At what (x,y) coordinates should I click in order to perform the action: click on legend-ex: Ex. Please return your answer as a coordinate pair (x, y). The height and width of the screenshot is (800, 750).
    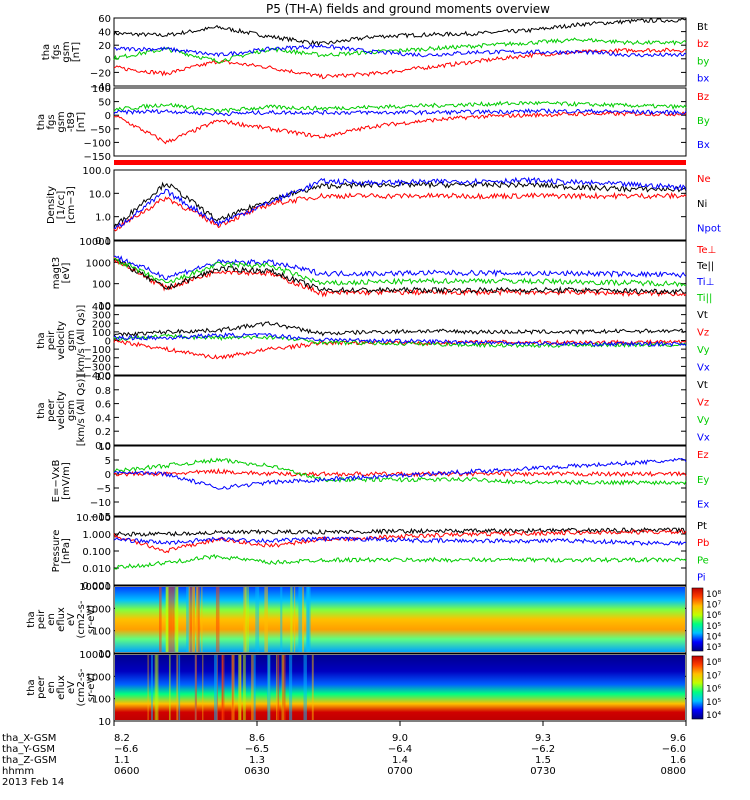
    Looking at the image, I should click on (703, 505).